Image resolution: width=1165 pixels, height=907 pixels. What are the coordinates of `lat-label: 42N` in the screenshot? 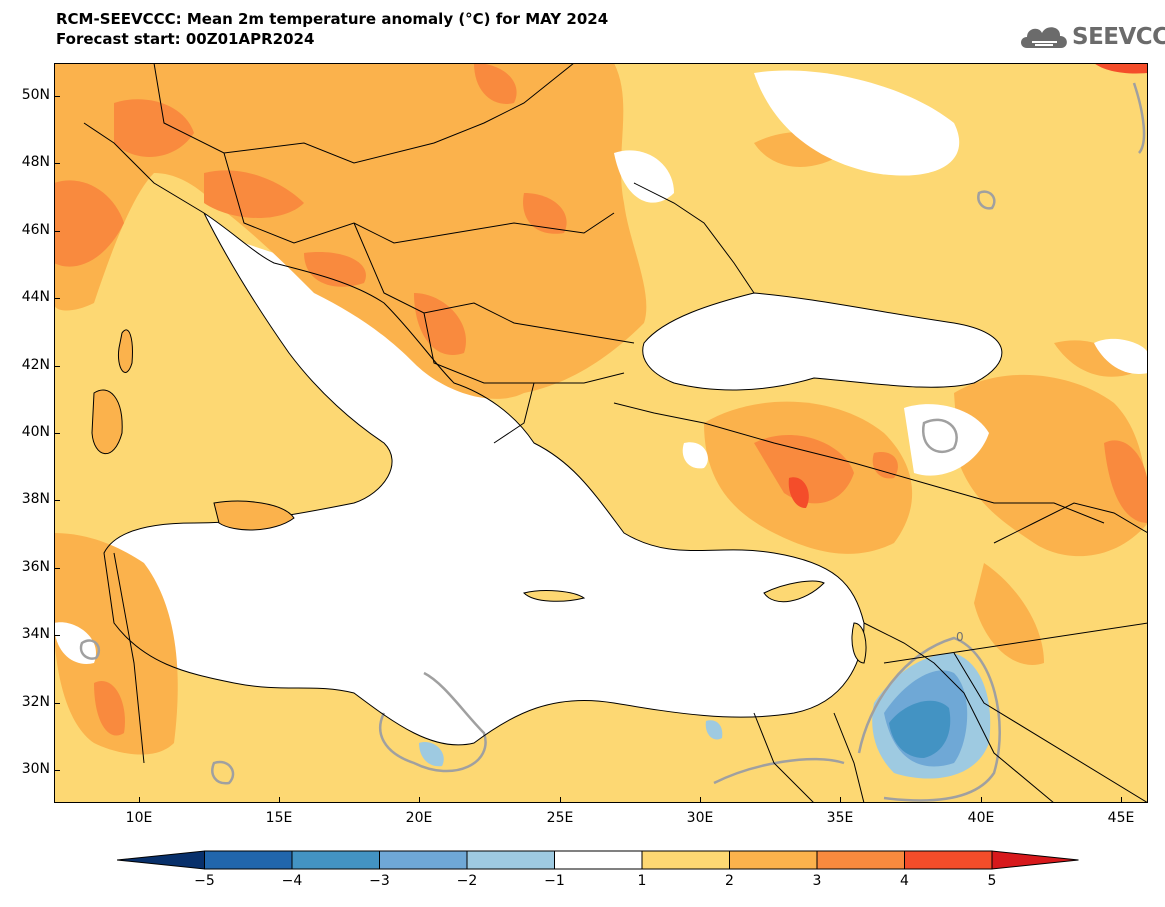 It's located at (35, 365).